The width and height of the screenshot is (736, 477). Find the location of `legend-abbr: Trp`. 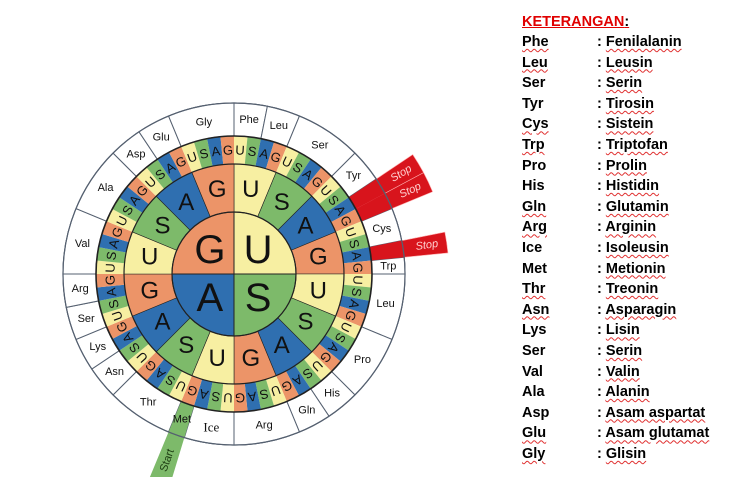

legend-abbr: Trp is located at coordinates (533, 144).